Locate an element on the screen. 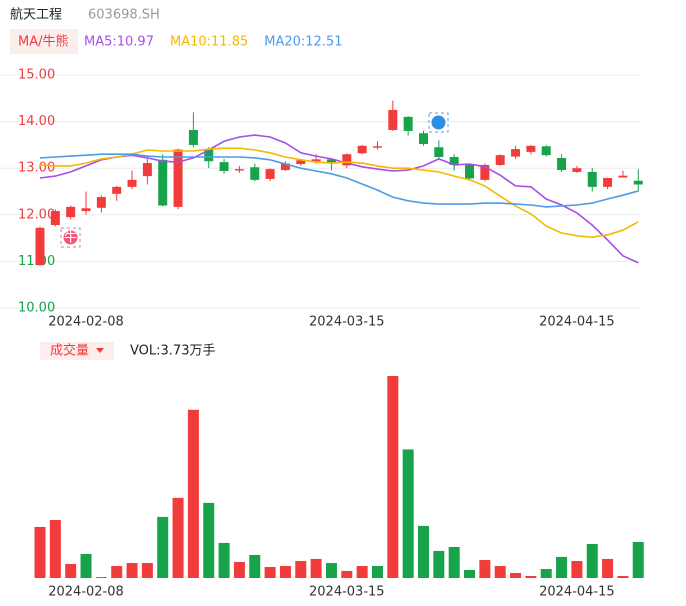  chart-subtitle: 603698.SH is located at coordinates (124, 15).